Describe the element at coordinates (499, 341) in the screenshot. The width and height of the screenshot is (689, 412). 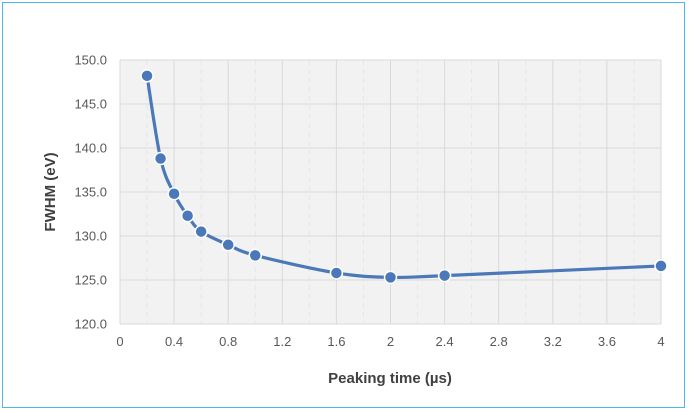
I see `x-tick-label: 2.8` at that location.